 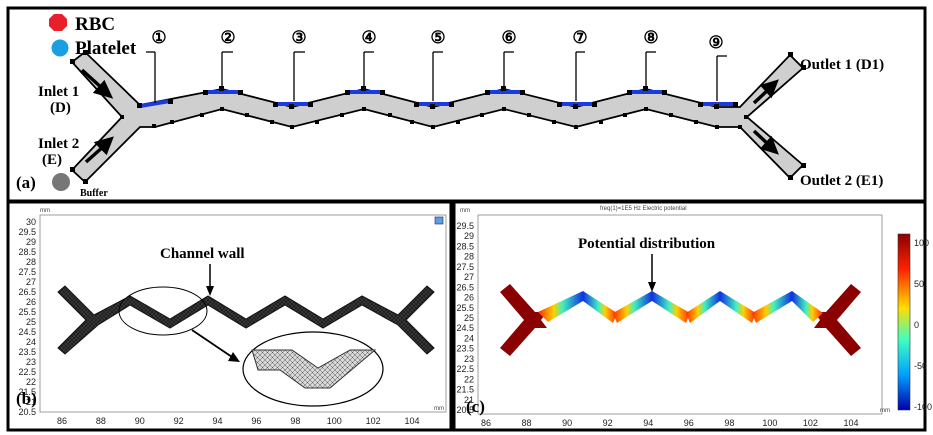 What do you see at coordinates (469, 338) in the screenshot?
I see `panel-c-y-tick-11: 24` at bounding box center [469, 338].